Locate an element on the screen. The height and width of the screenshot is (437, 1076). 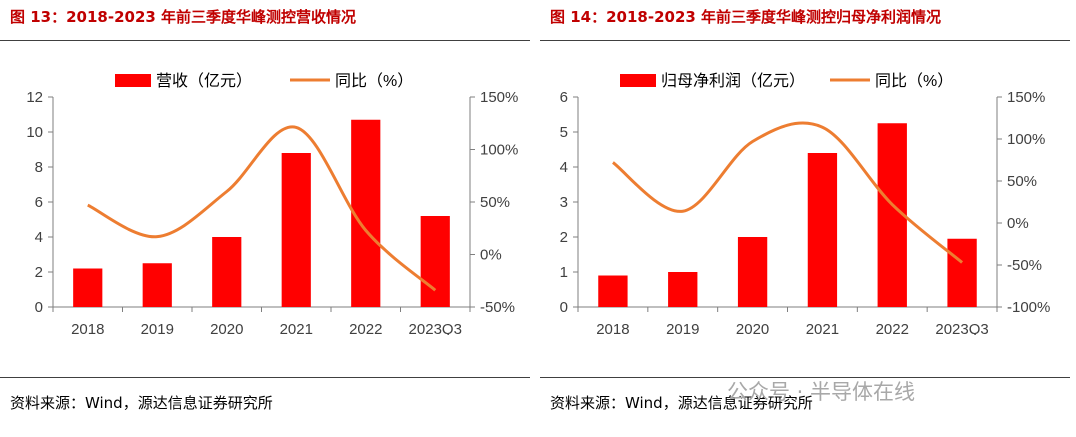
left-tick-label: 12 is located at coordinates (34, 97).